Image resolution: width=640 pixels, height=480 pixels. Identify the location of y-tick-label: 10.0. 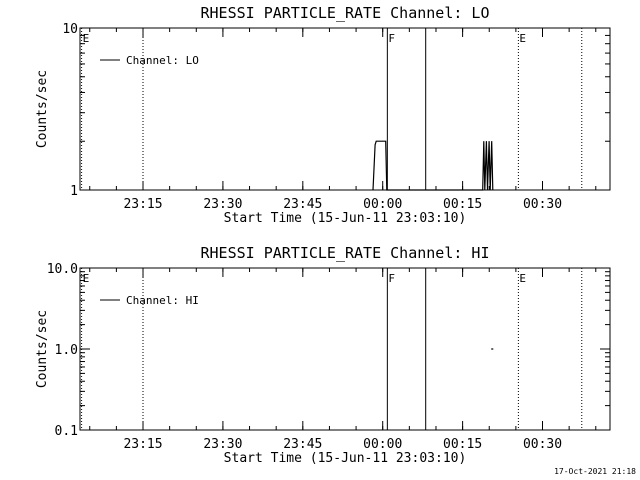
(62, 269).